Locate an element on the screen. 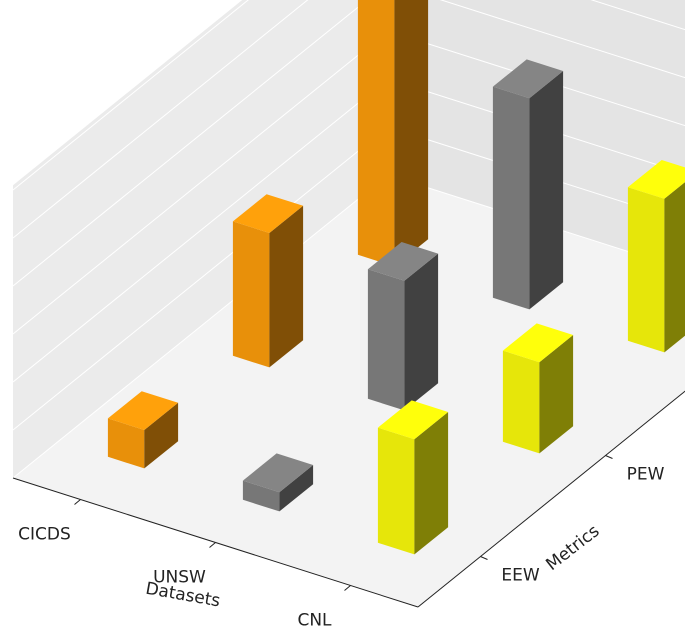 This screenshot has width=685, height=642. bar-cnl-pegf is located at coordinates (656, 256).